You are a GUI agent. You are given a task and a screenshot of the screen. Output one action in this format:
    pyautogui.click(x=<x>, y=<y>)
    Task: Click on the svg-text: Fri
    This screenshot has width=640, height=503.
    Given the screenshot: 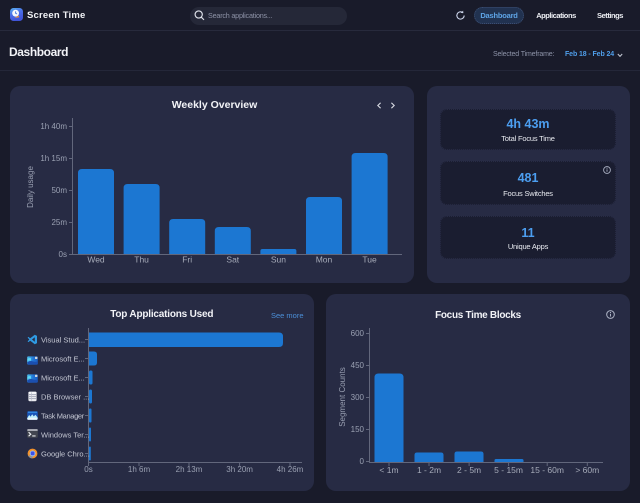 What is the action you would take?
    pyautogui.click(x=187, y=260)
    